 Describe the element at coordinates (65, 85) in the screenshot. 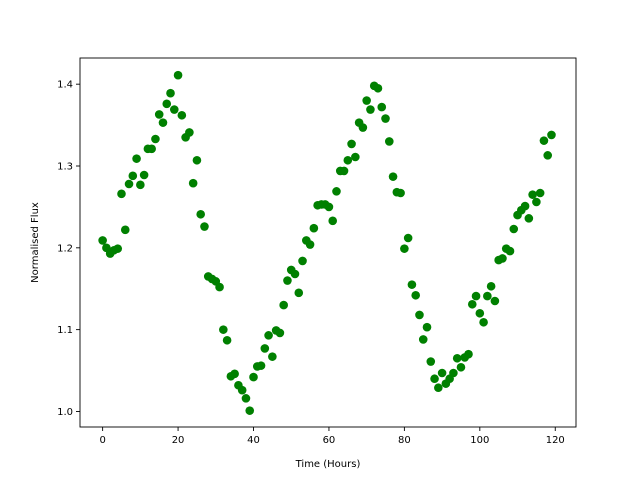

I see `y-tick-label: 1.4` at that location.